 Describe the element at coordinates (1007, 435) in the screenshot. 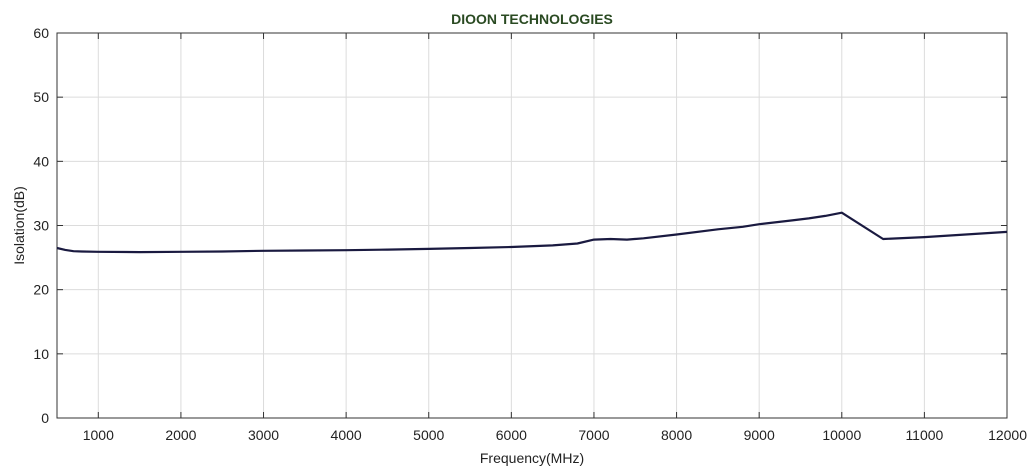

I see `x-tick-label: 12000` at that location.